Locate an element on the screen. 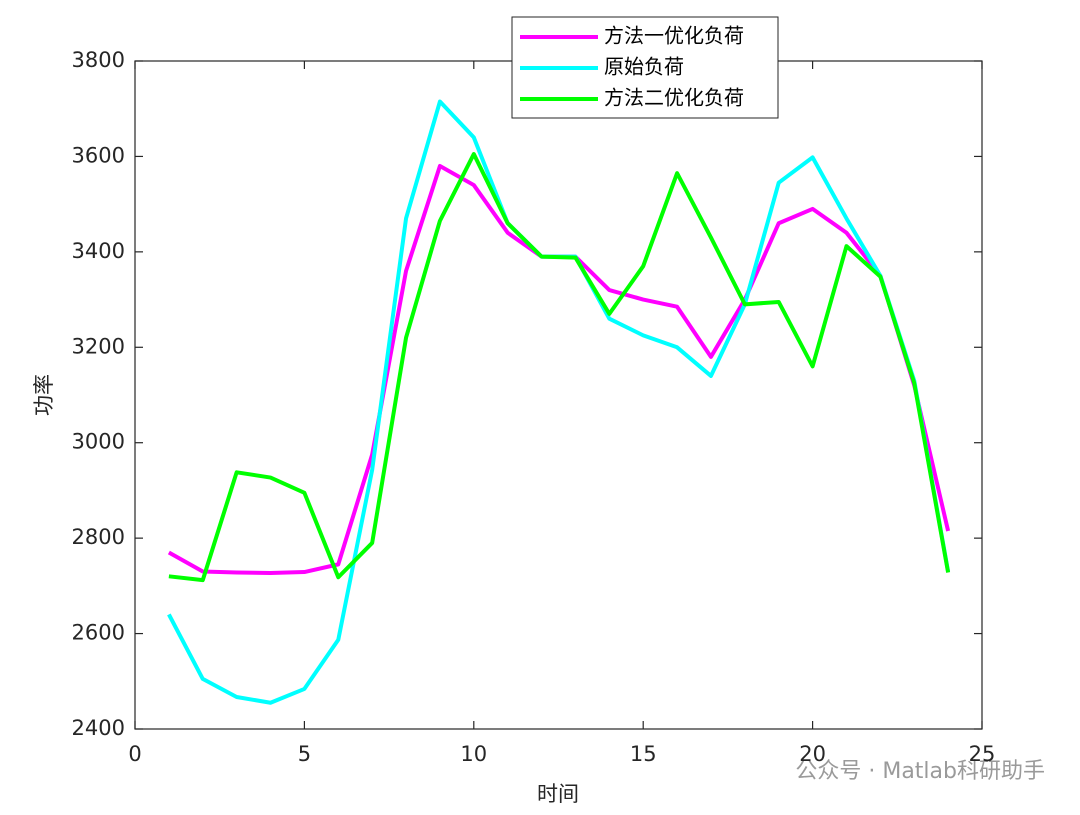  legend-label: 原始负荷 is located at coordinates (644, 67).